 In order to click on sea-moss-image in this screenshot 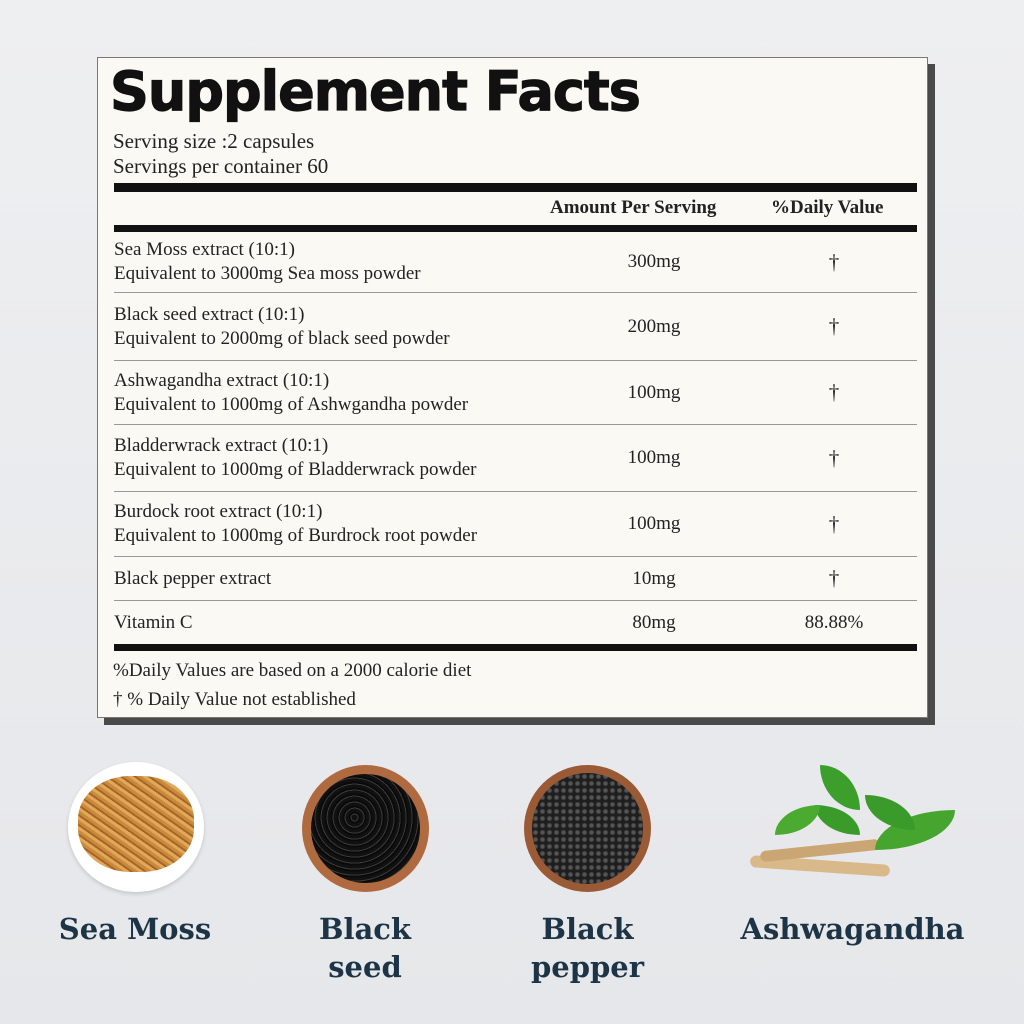, I will do `click(136, 827)`.